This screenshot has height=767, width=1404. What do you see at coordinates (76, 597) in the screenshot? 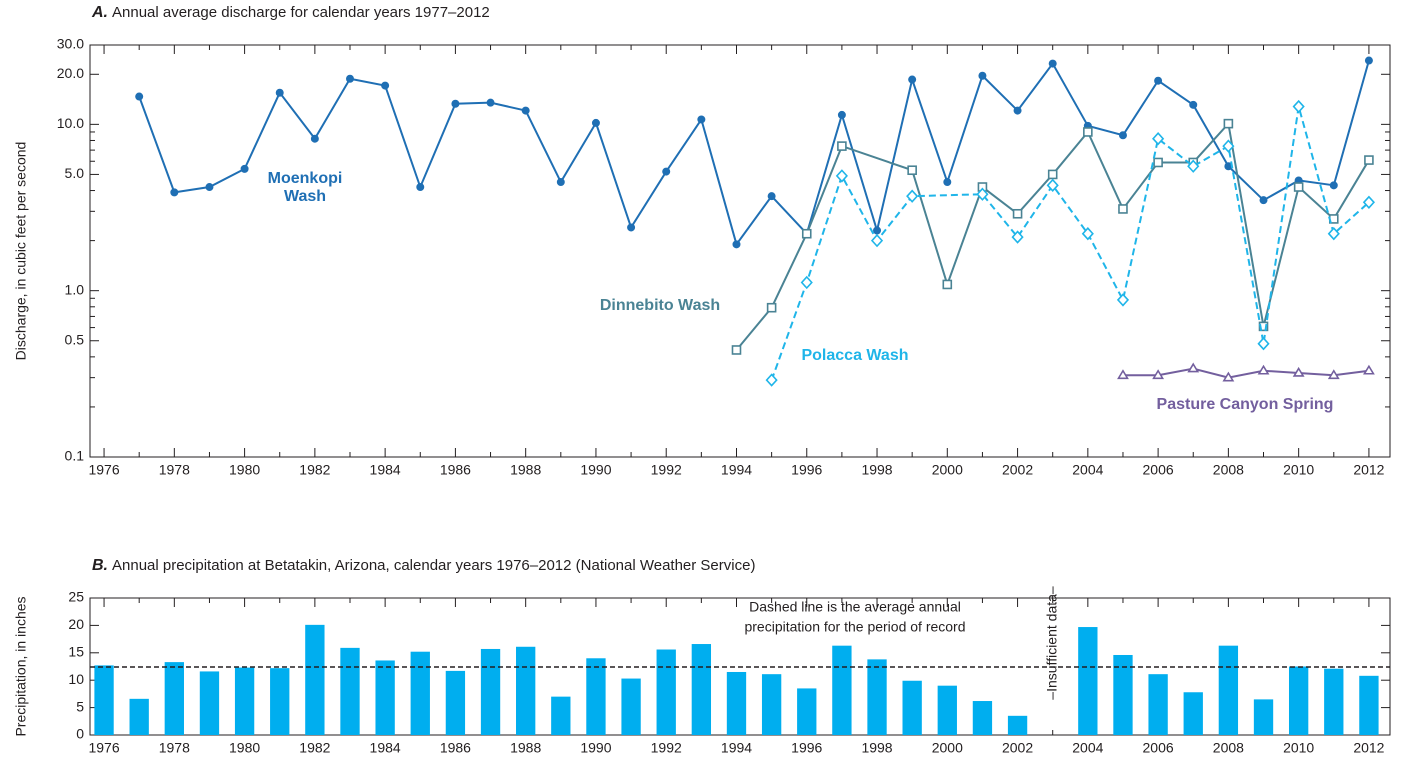
I see `y-tick-label: 25` at bounding box center [76, 597].